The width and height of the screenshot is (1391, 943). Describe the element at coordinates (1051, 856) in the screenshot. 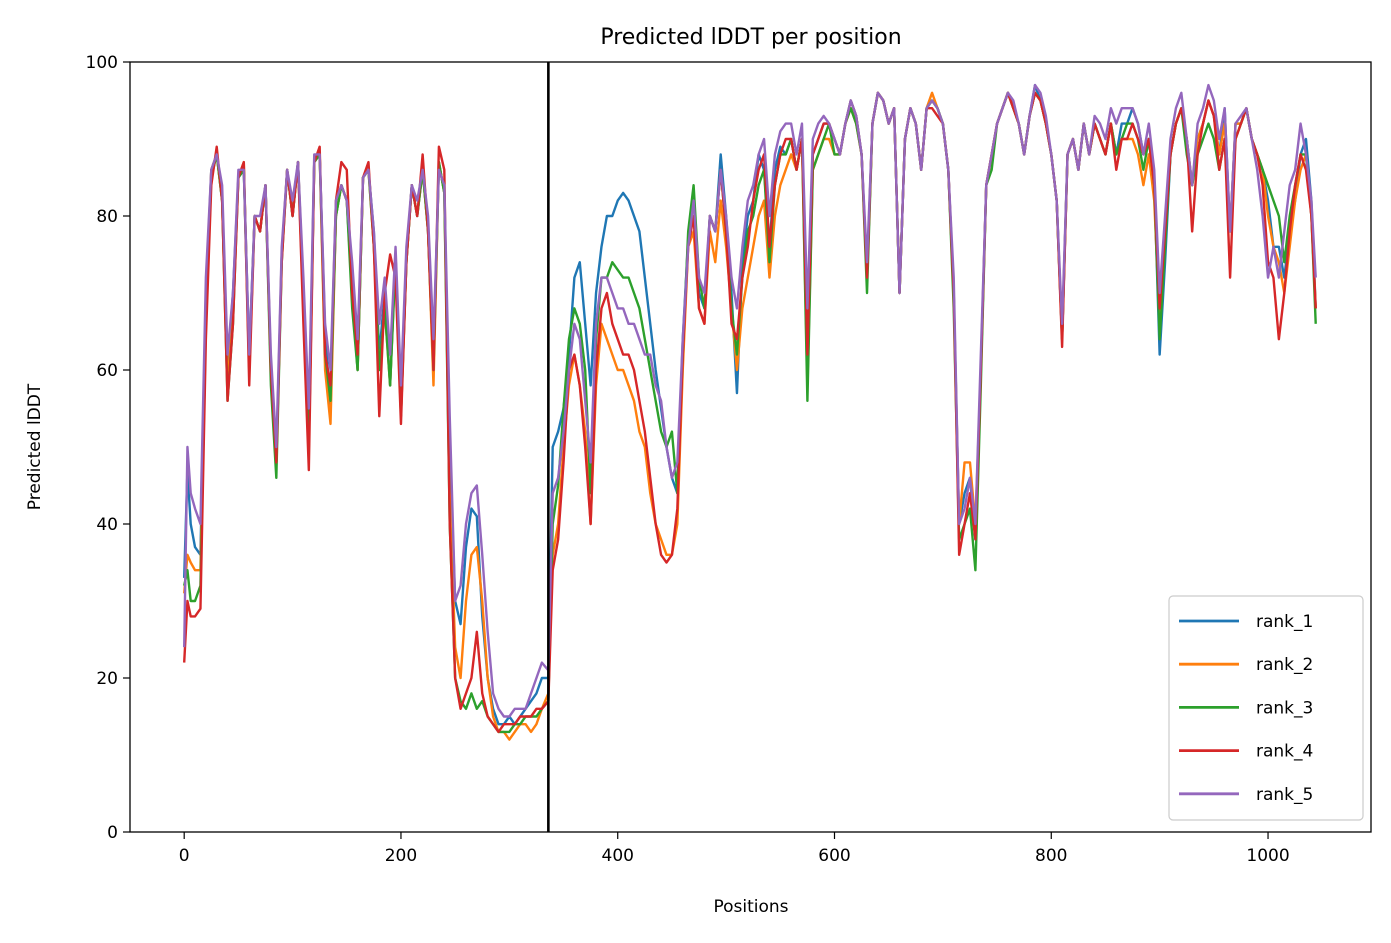

I see `x-tick-label: 800` at that location.